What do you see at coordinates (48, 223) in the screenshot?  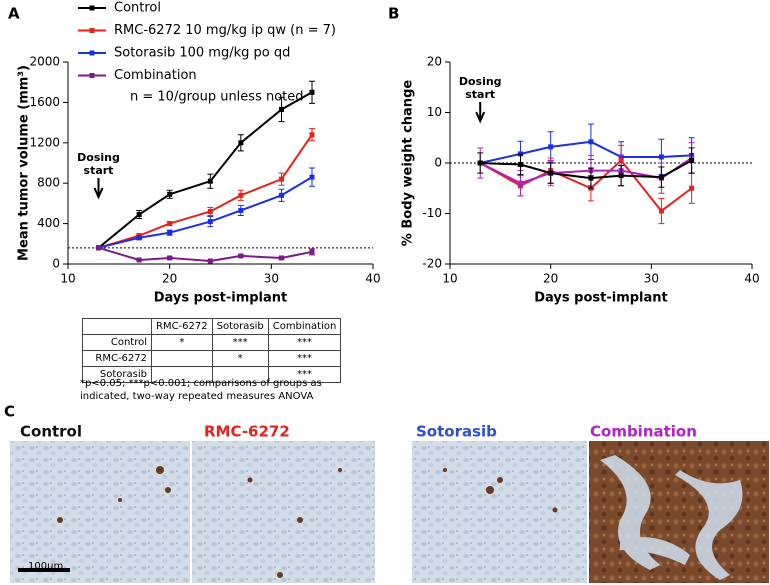 I see `y-tick-label: 400` at bounding box center [48, 223].